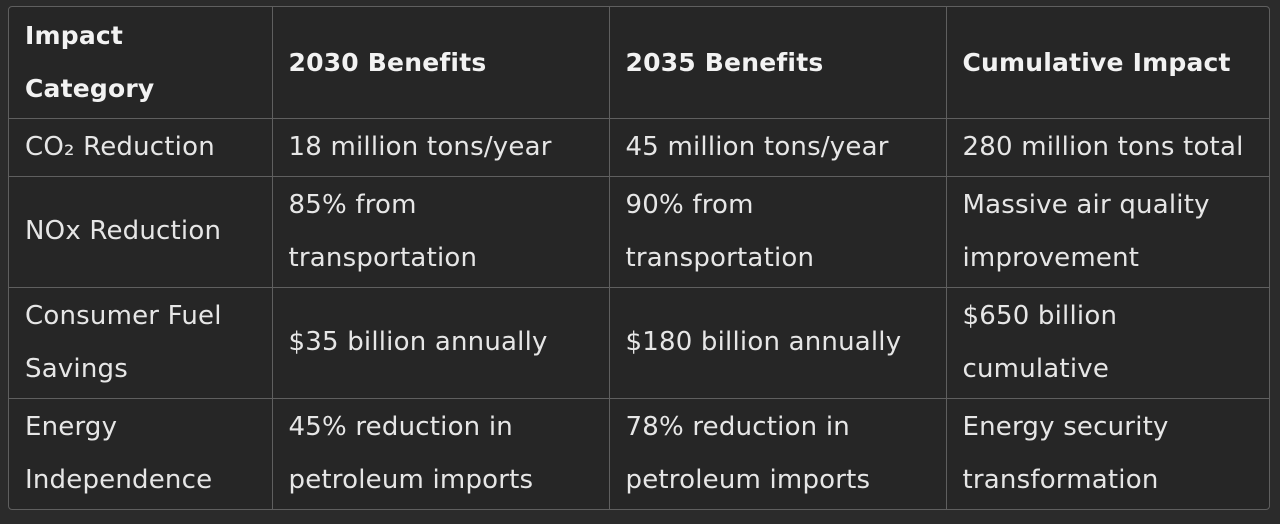 This screenshot has width=1280, height=524. Describe the element at coordinates (441, 63) in the screenshot. I see `header-2030-benefits: 2030 Benefits` at that location.